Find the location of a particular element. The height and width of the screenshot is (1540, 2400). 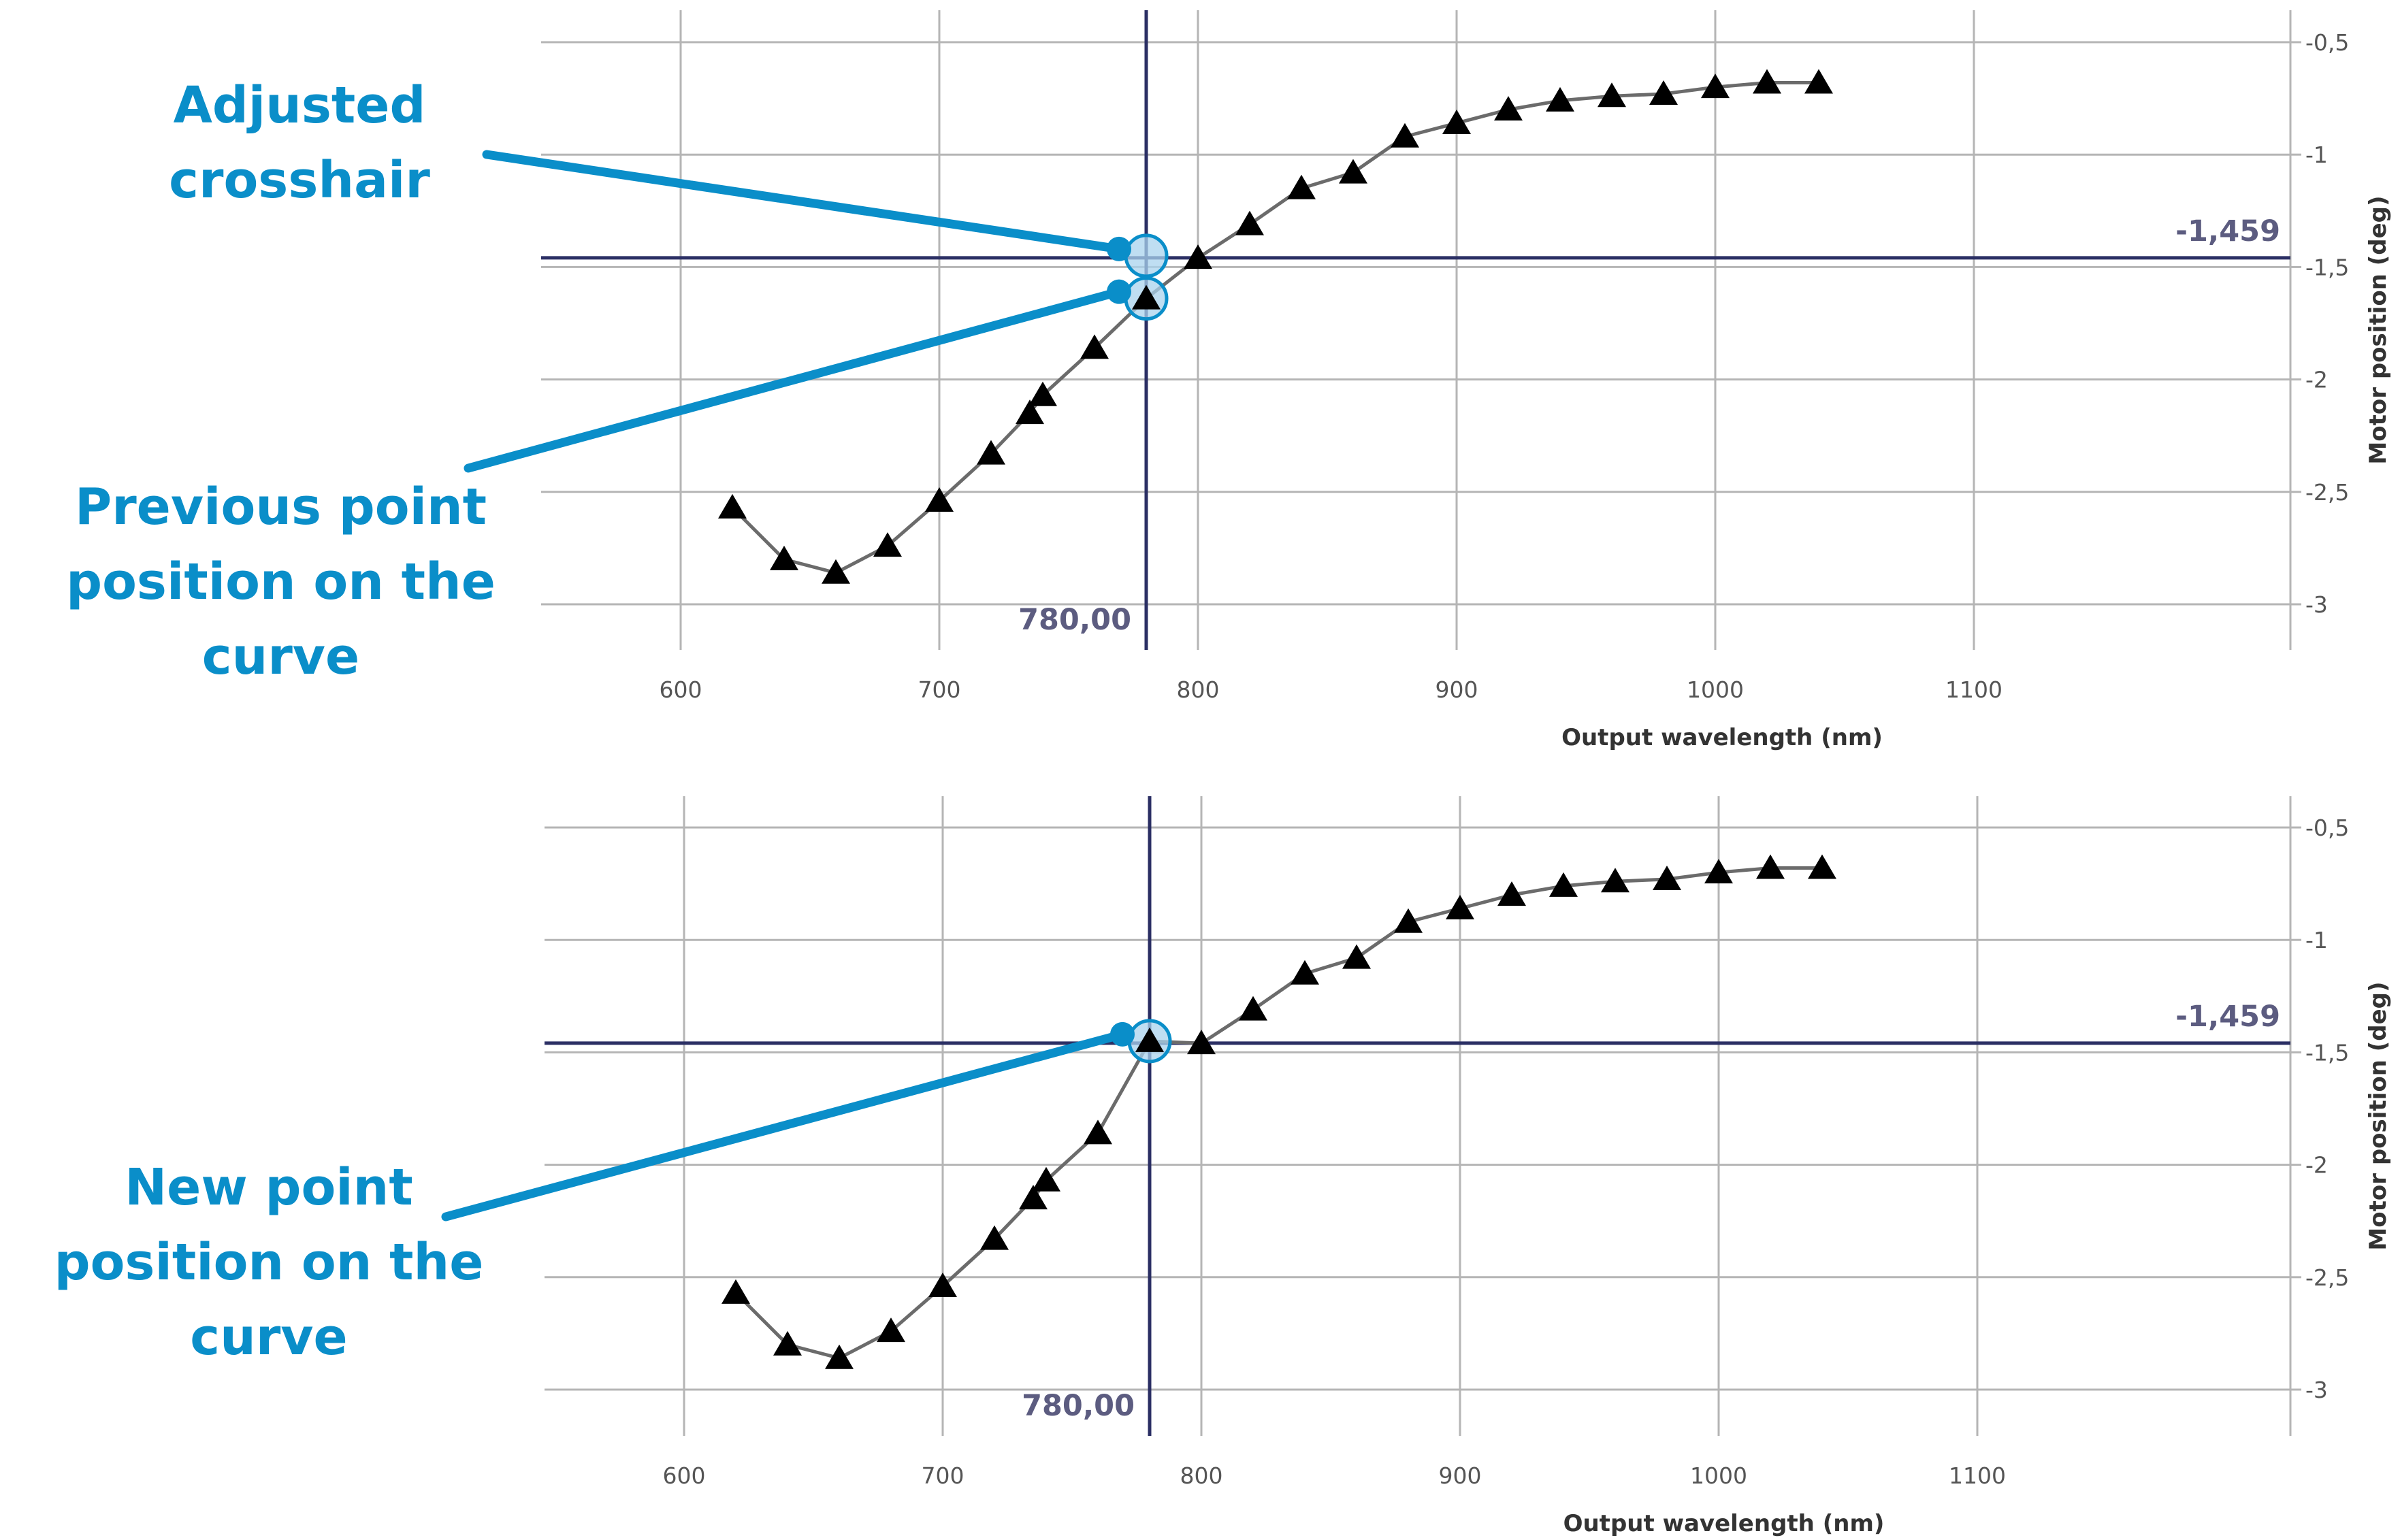

highlight-circle is located at coordinates (1146, 255).